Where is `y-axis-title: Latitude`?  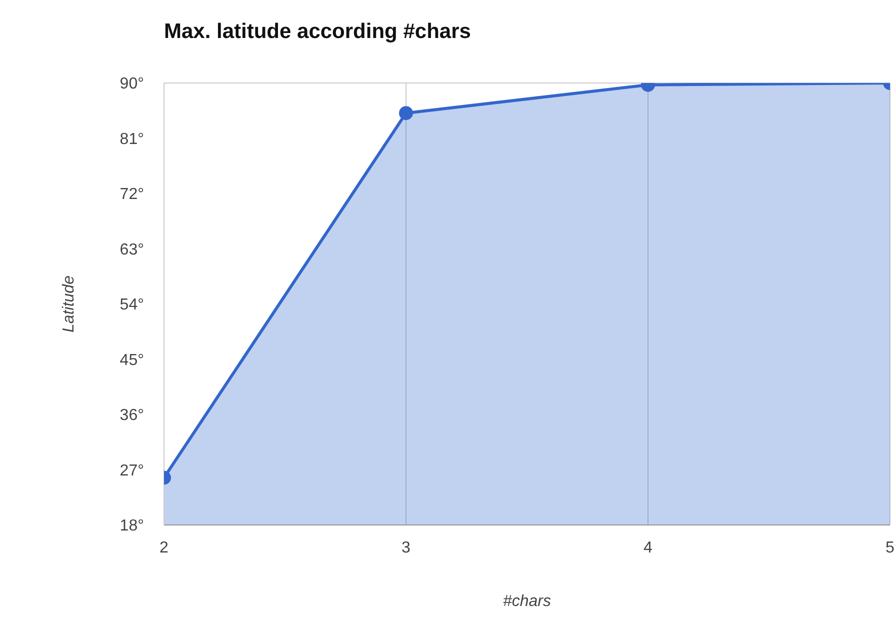
y-axis-title: Latitude is located at coordinates (69, 303).